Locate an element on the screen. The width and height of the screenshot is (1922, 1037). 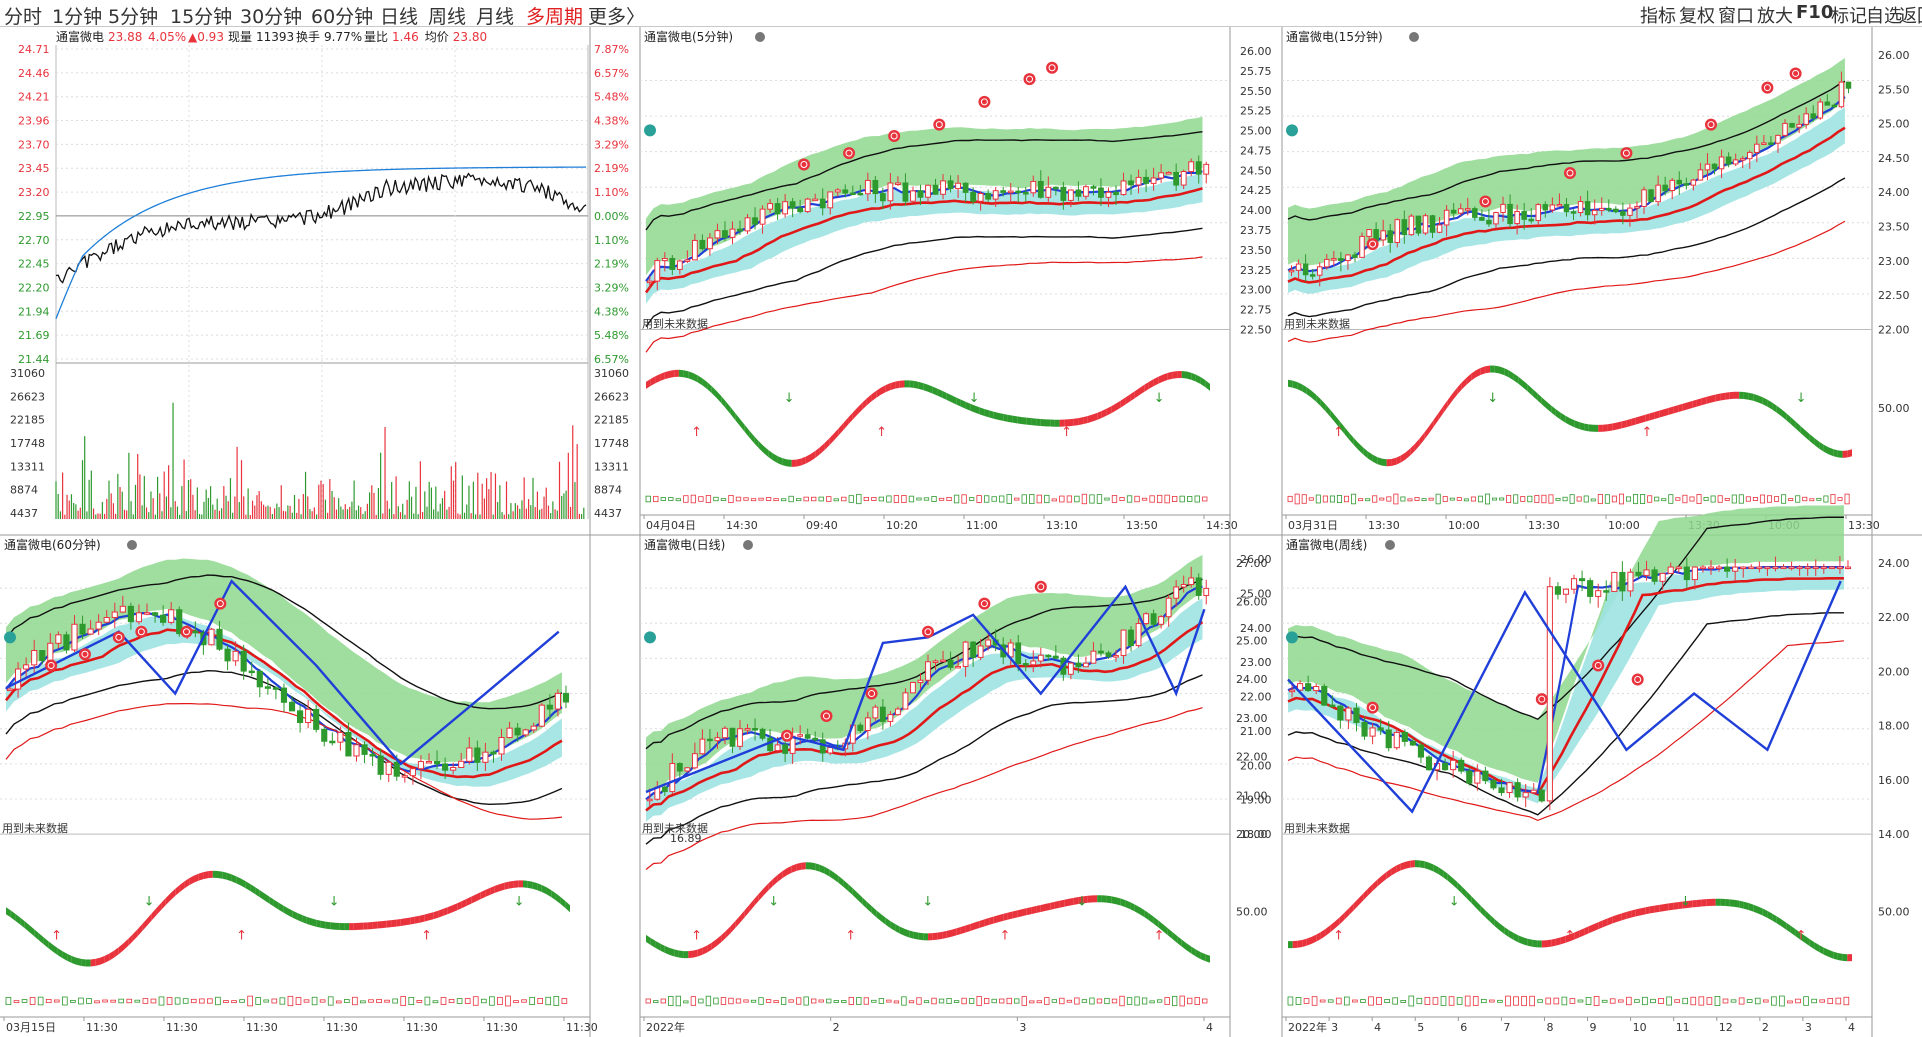
toolbar-item-2: 窗口 is located at coordinates (1736, 16).